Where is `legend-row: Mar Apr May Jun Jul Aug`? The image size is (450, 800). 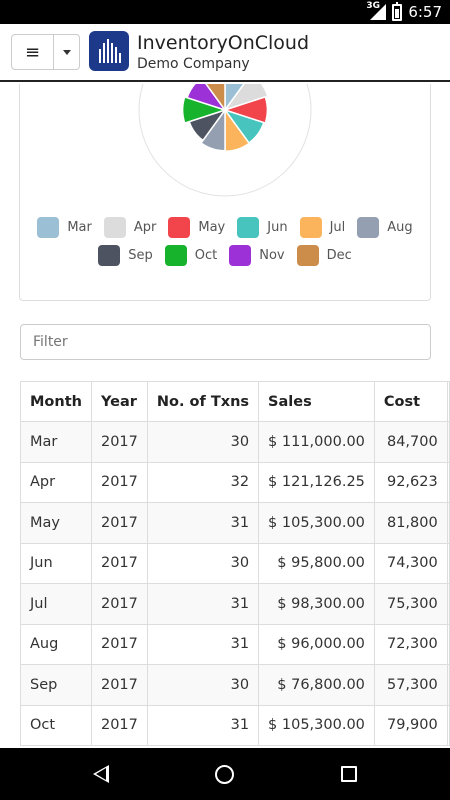
legend-row: Mar Apr May Jun Jul Aug is located at coordinates (225, 227).